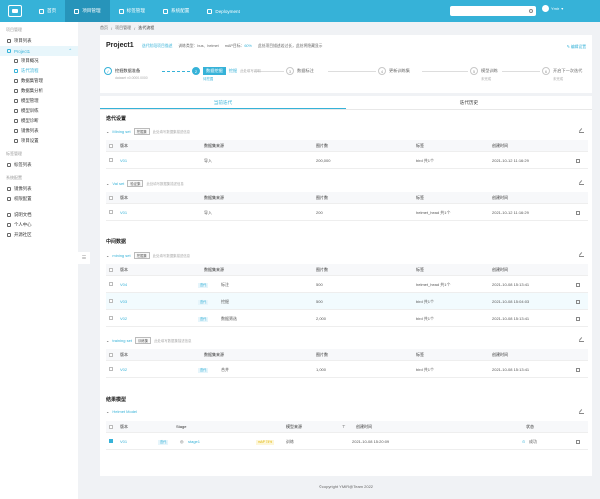  I want to click on sidebar-item-settings: 项目设置, so click(39, 141).